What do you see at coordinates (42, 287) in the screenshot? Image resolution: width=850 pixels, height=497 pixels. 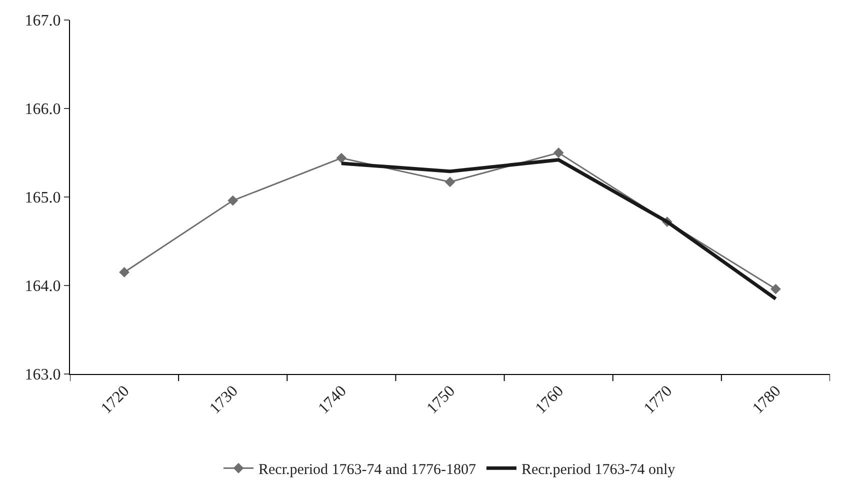 I see `y-tick-label: 164.0` at bounding box center [42, 287].